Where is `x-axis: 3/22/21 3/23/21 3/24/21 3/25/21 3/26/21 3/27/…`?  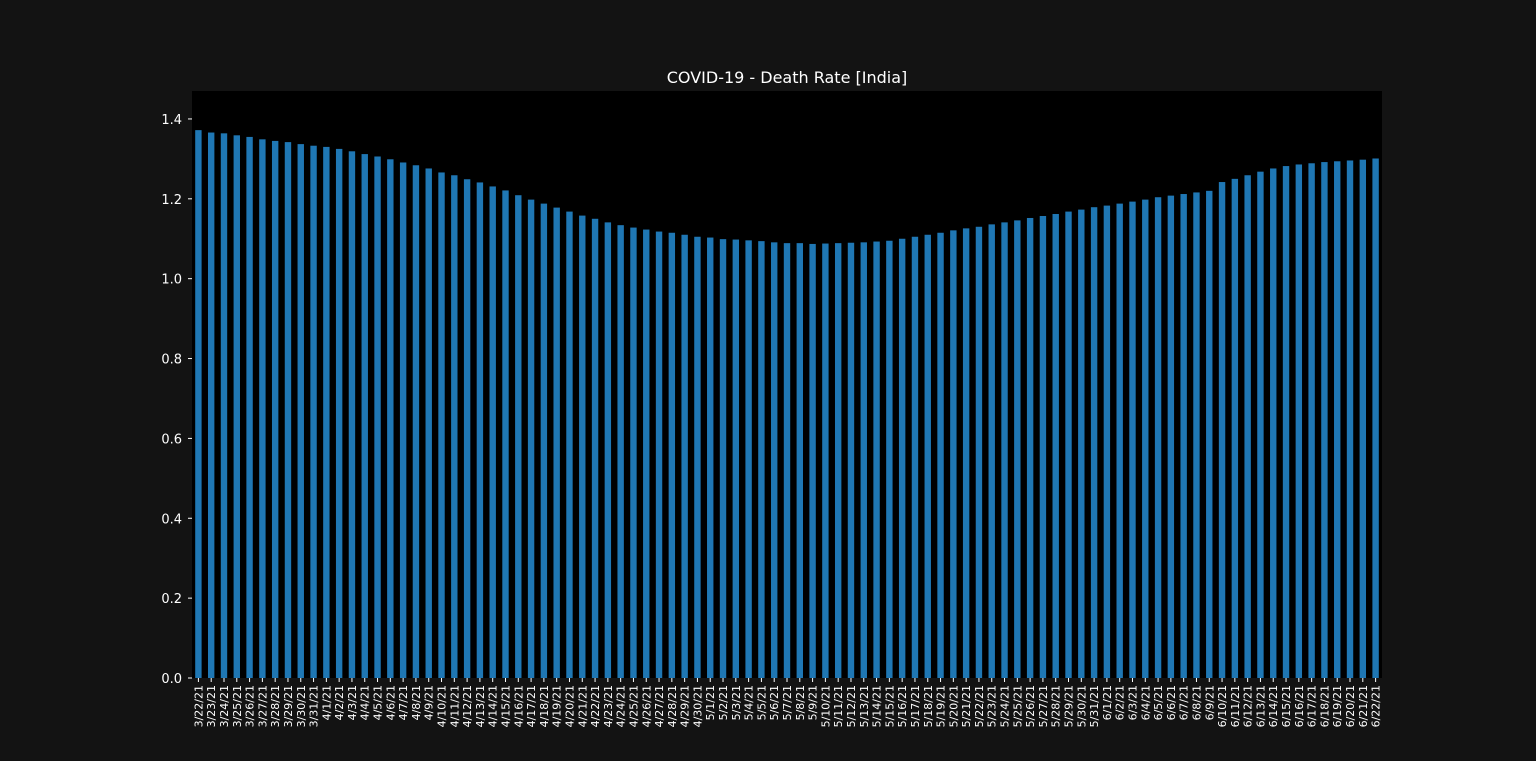 x-axis: 3/22/21 3/23/21 3/24/21 3/25/21 3/26/21 3/27/… is located at coordinates (787, 702).